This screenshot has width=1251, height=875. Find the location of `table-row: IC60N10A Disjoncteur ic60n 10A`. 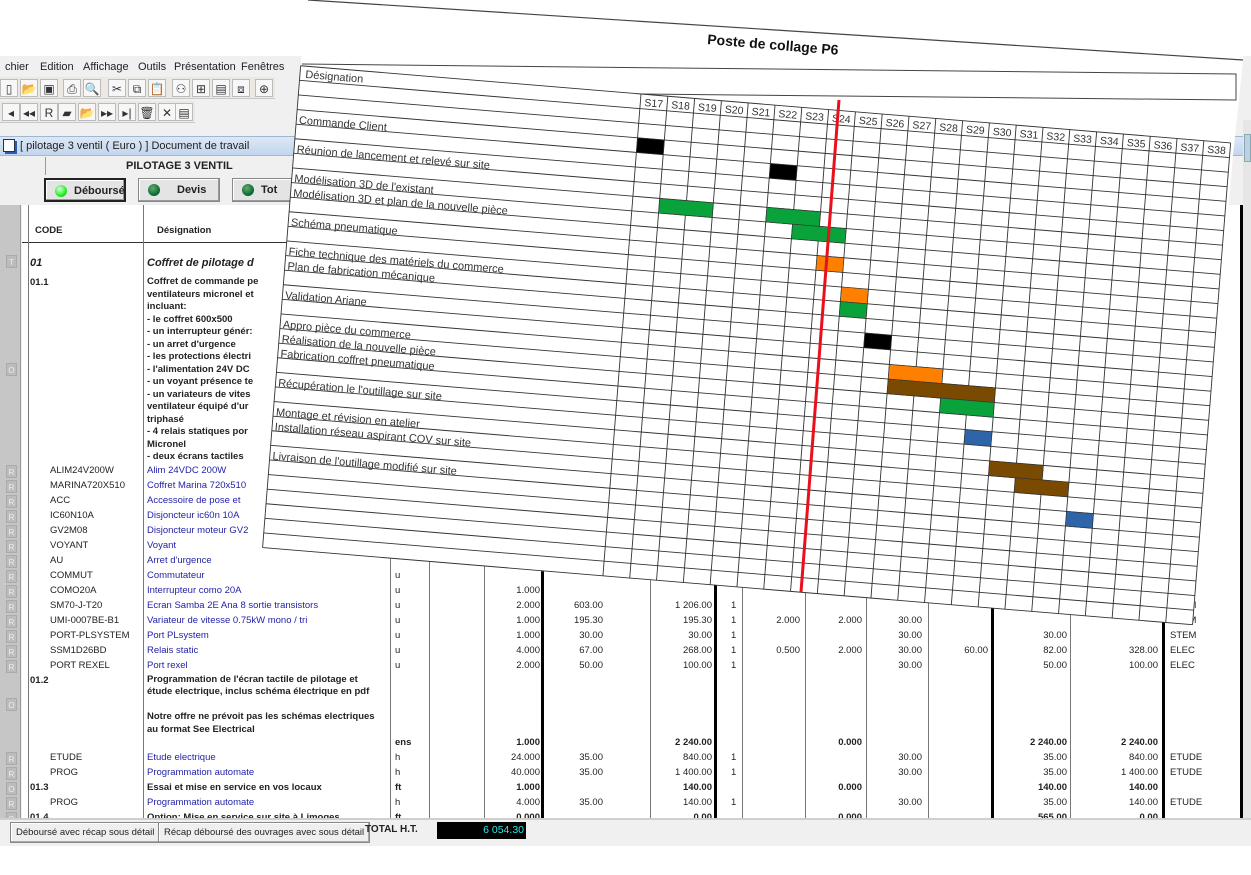

table-row: IC60N10A Disjoncteur ic60n 10A is located at coordinates (620, 516).